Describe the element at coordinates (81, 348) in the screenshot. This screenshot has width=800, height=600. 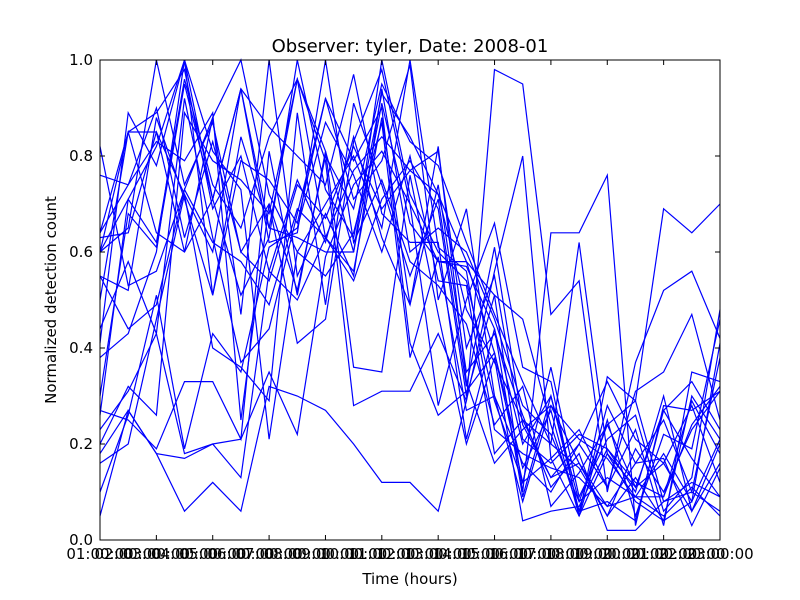
I see `y-tick-label: 0.4` at that location.